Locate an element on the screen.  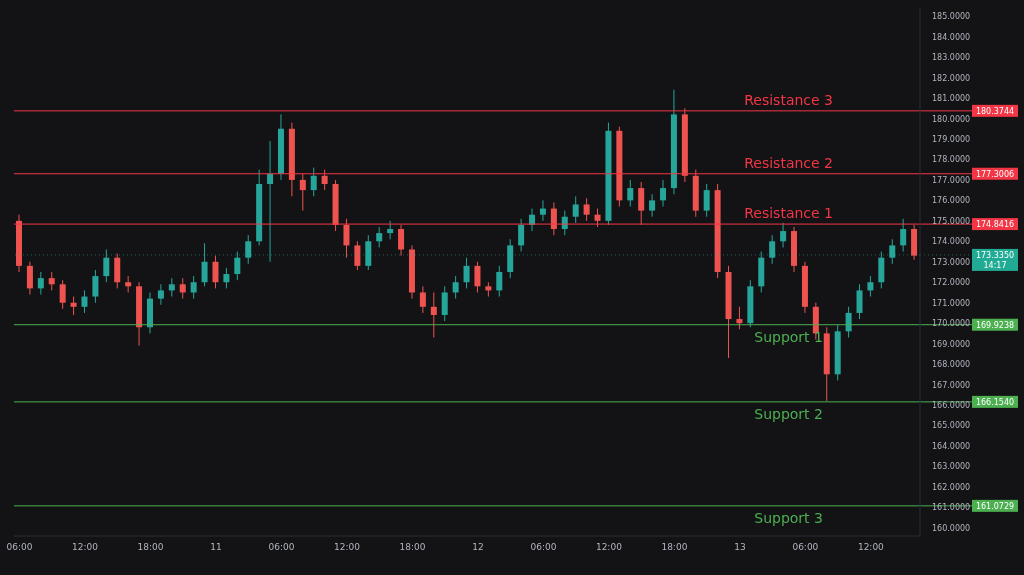
y-tick-label: 171.0000 is located at coordinates (951, 303).